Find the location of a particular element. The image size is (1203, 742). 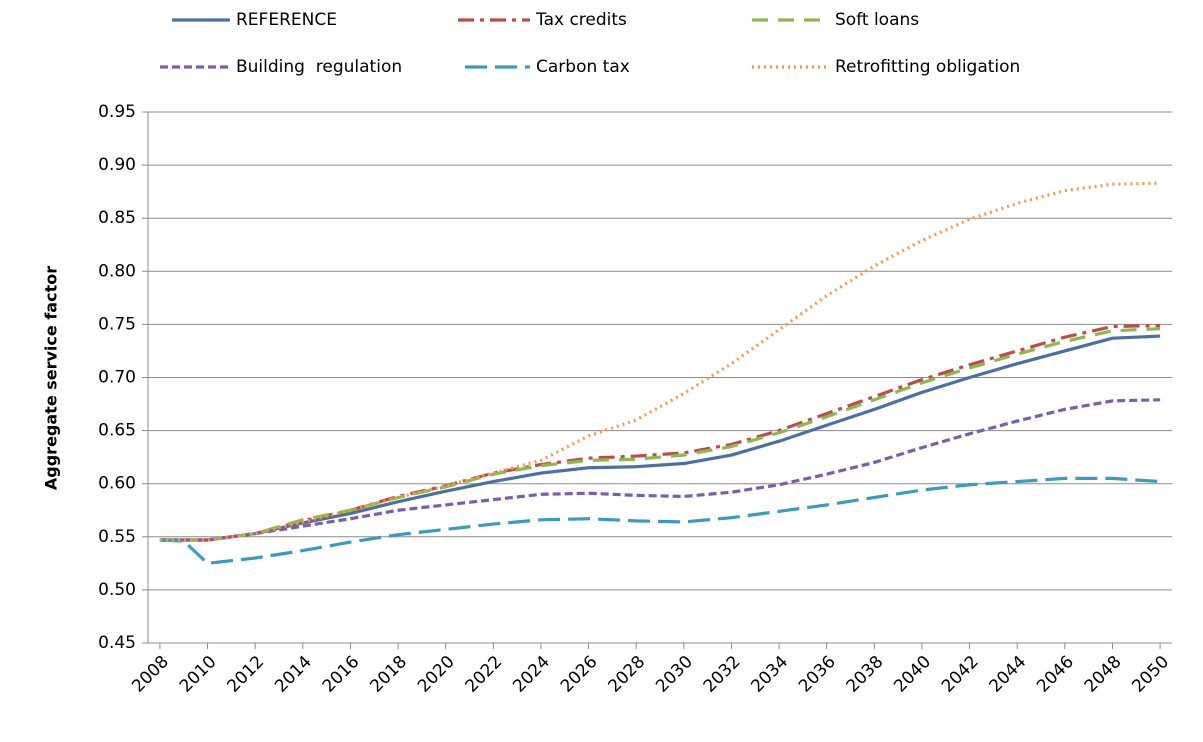

legend-label: Soft loans is located at coordinates (877, 20).